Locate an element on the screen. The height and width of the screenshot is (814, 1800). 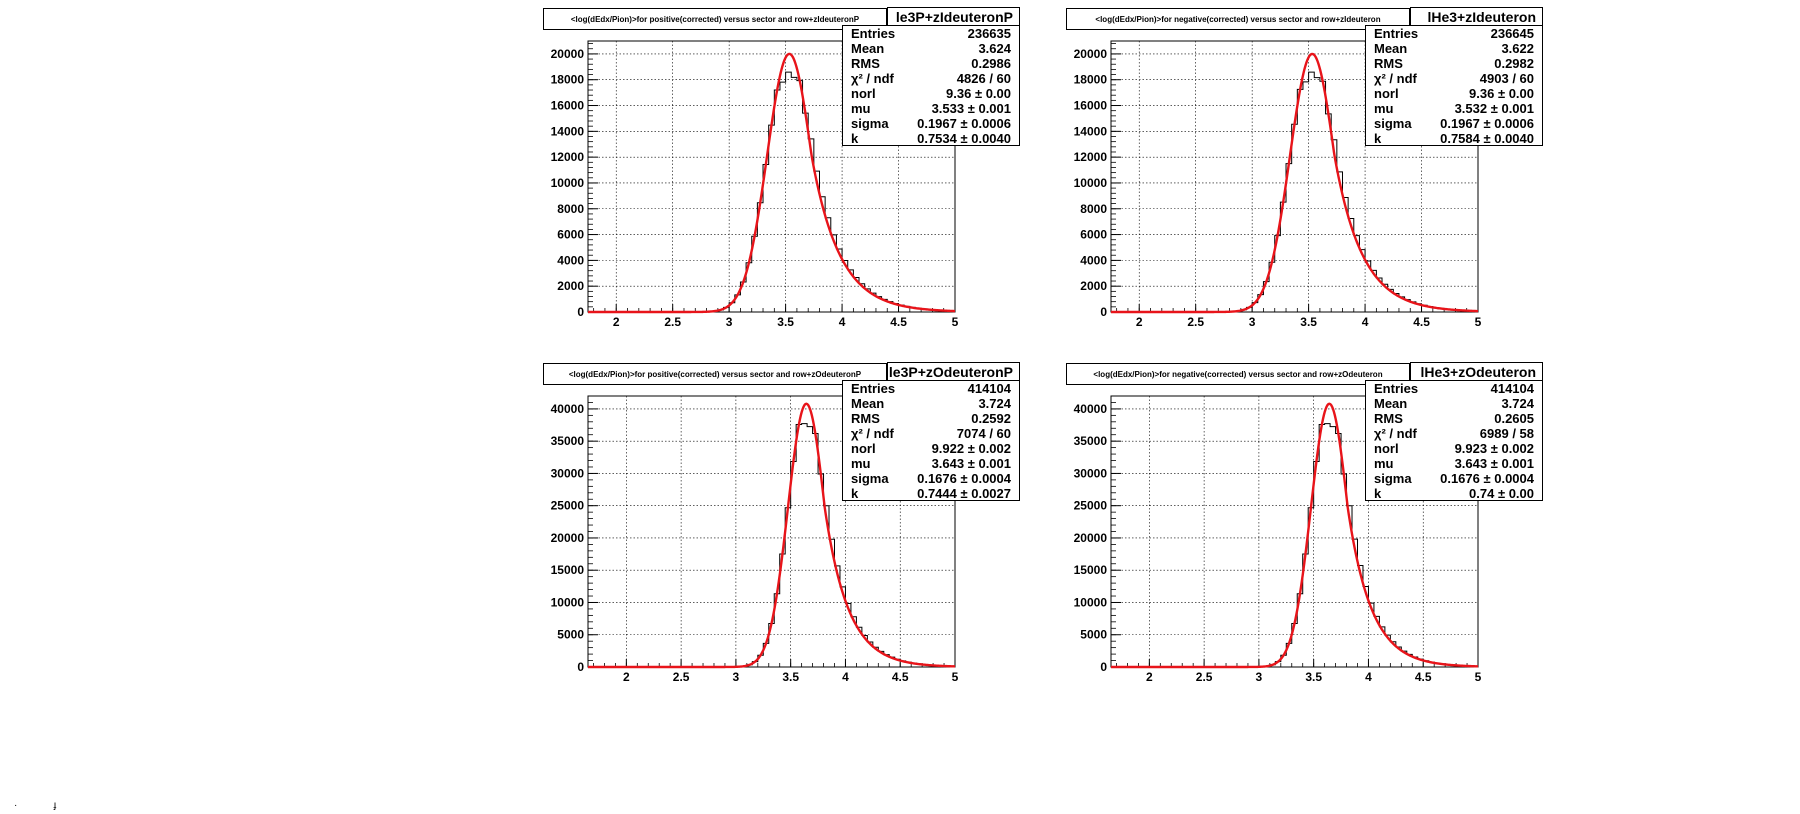
stats-row: mu 3.532 ± 0.001 is located at coordinates (1454, 108).